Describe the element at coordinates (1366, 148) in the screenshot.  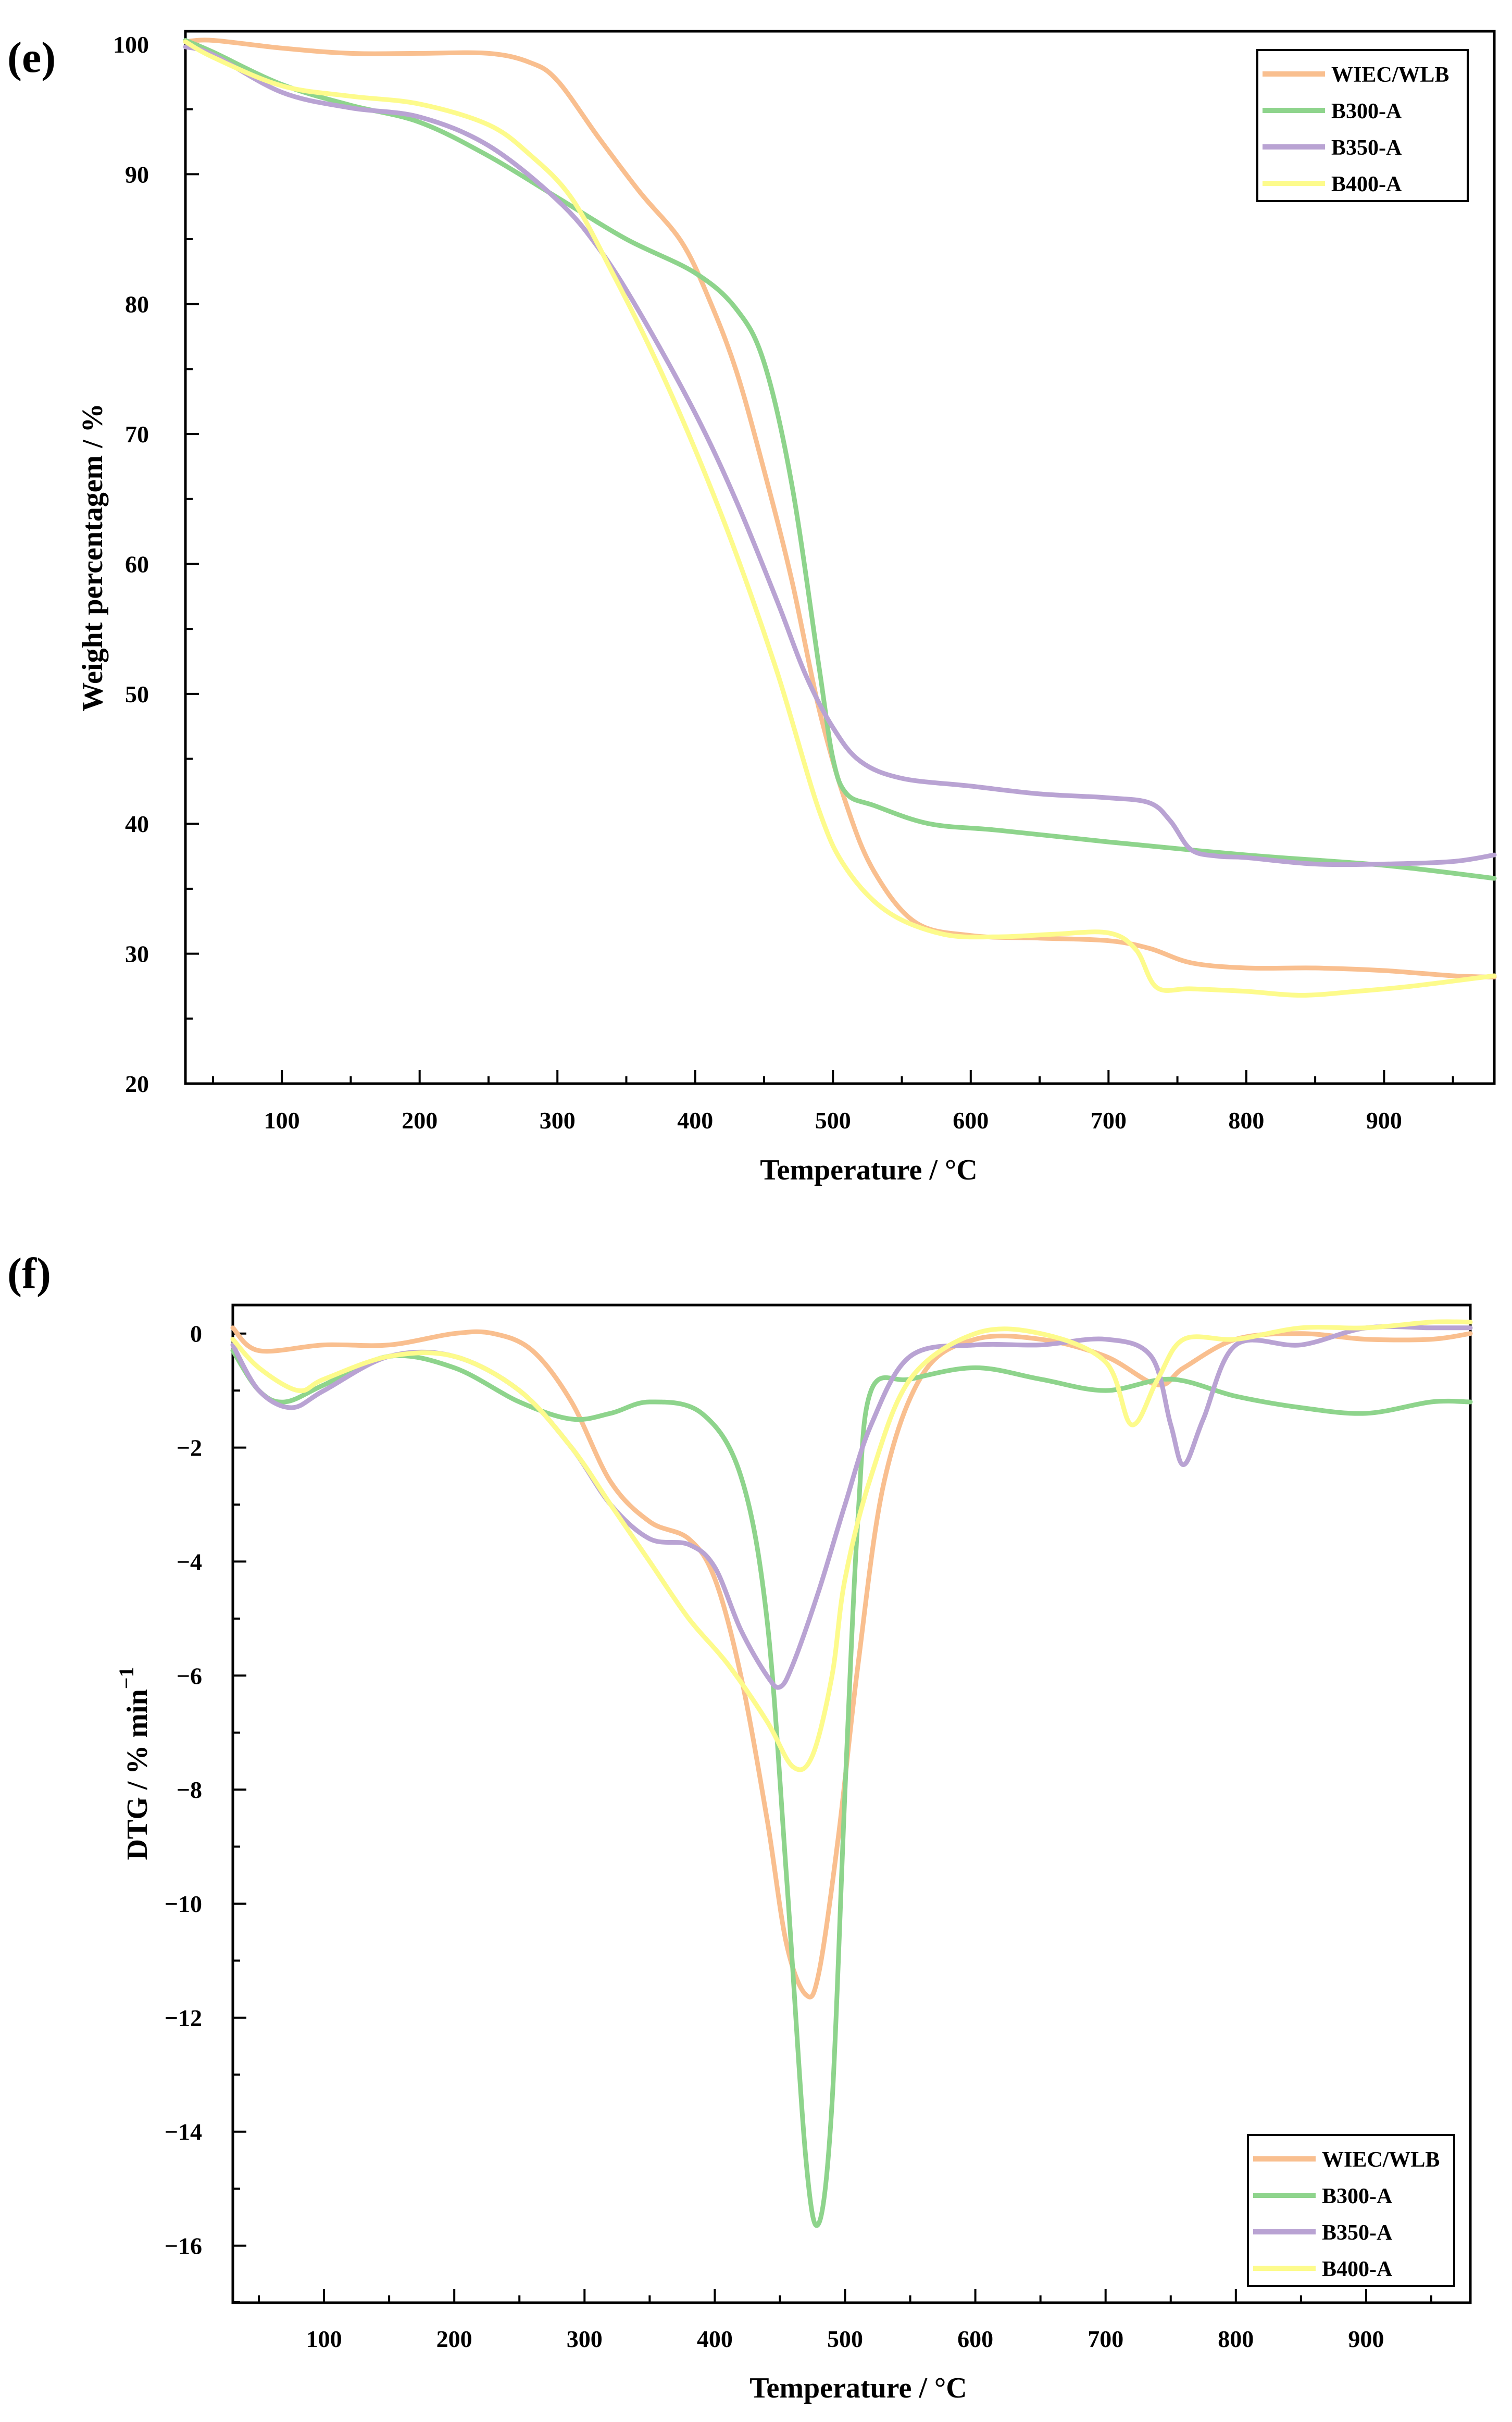
I see `legend-label-b350-a-e: B350-A` at that location.